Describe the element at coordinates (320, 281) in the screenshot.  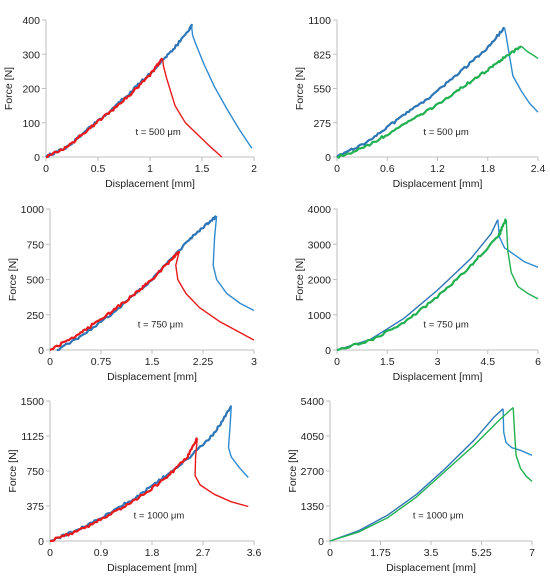
I see `y-tick-label: 2000` at that location.